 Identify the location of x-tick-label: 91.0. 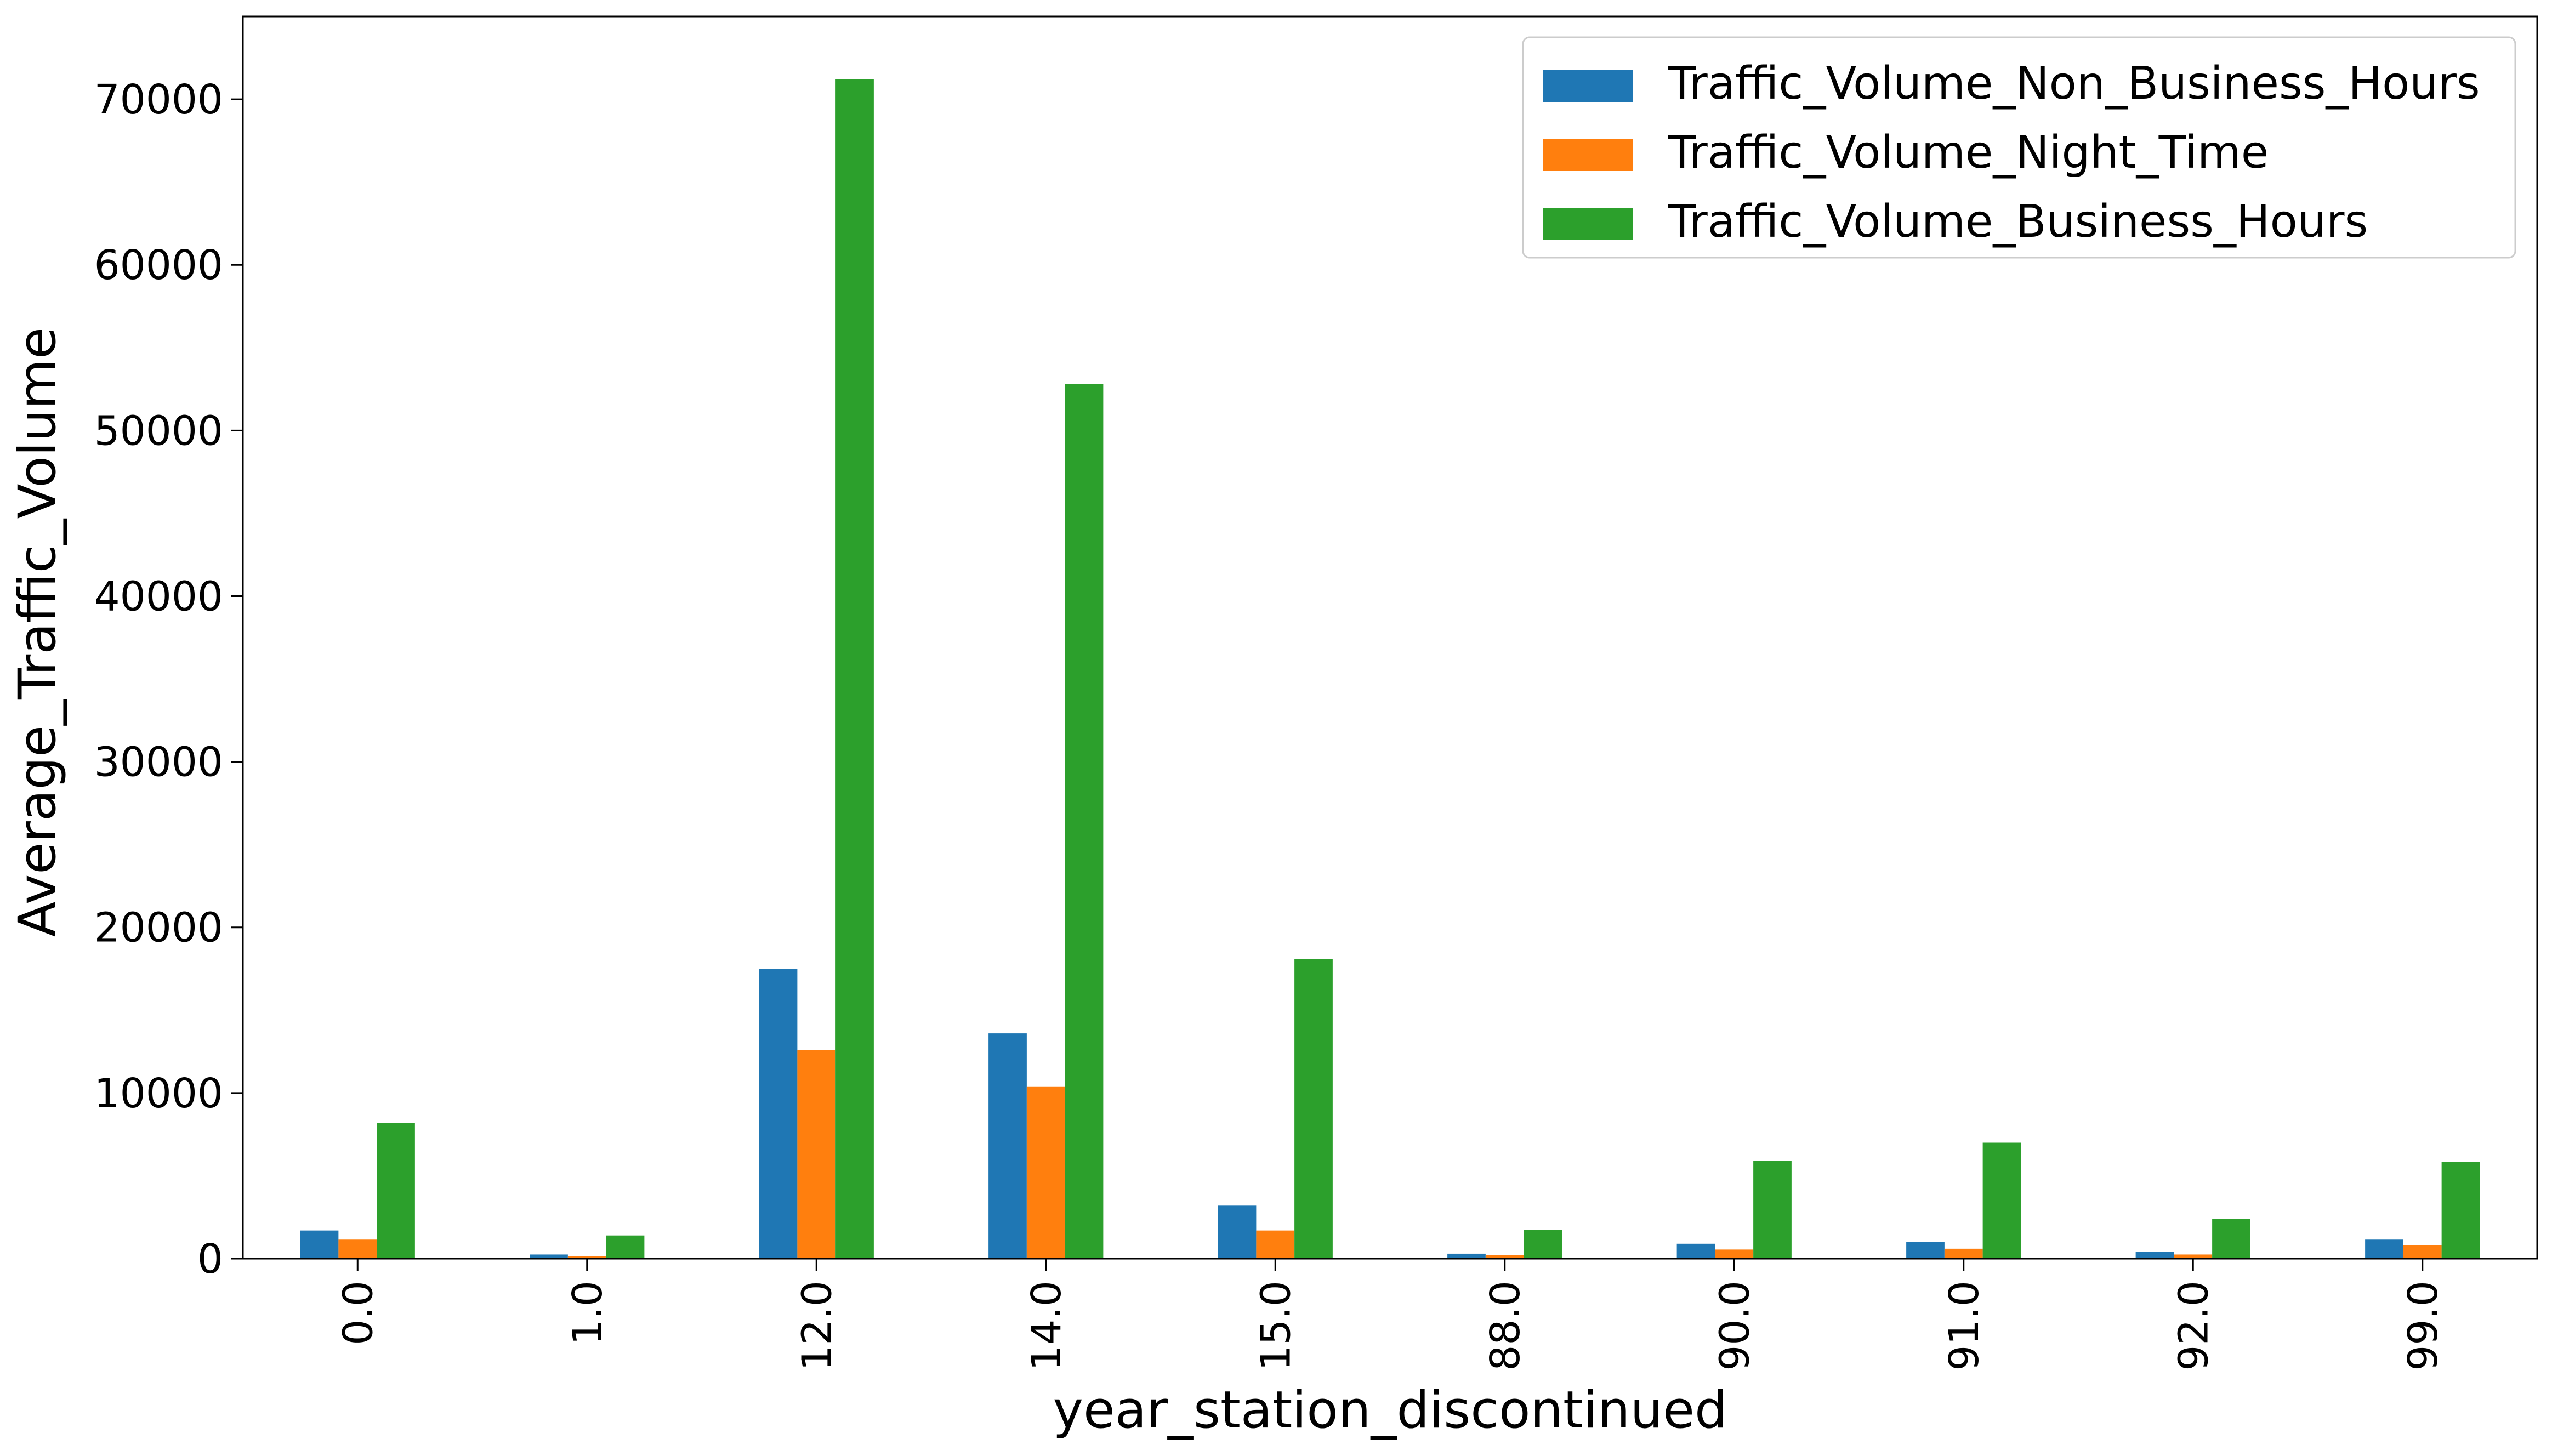
(1964, 1326).